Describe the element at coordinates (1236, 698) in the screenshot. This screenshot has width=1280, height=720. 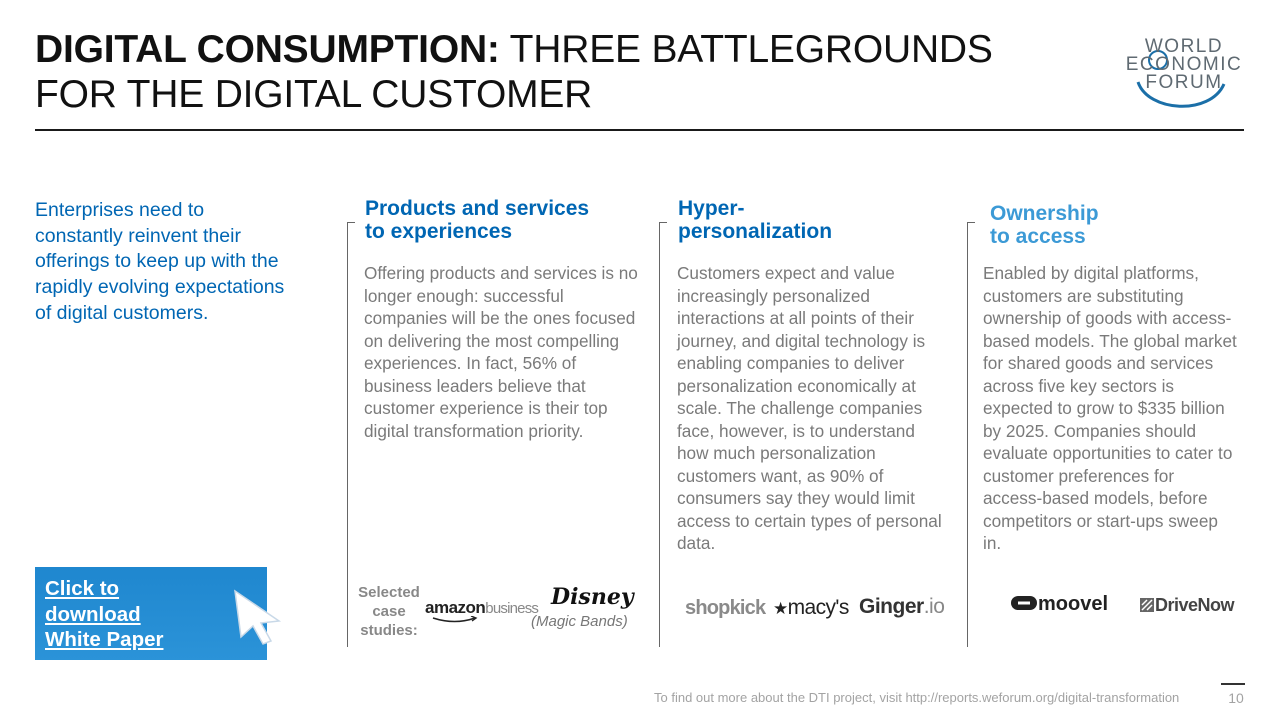
I see `page-number: 10` at that location.